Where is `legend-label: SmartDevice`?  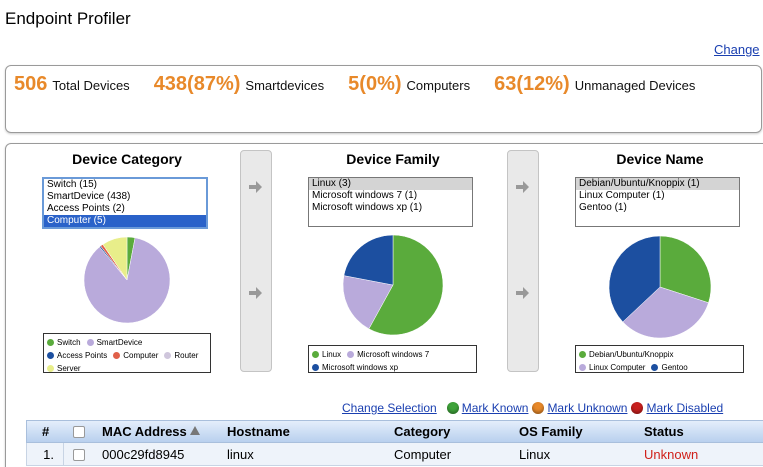 legend-label: SmartDevice is located at coordinates (119, 342).